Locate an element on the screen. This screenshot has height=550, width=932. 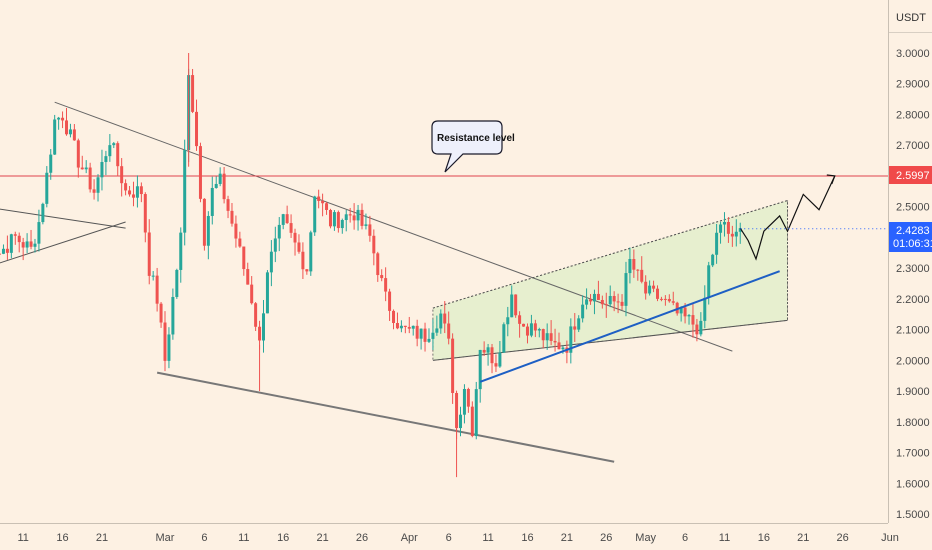
y-tick-label: 2.5000 is located at coordinates (913, 208).